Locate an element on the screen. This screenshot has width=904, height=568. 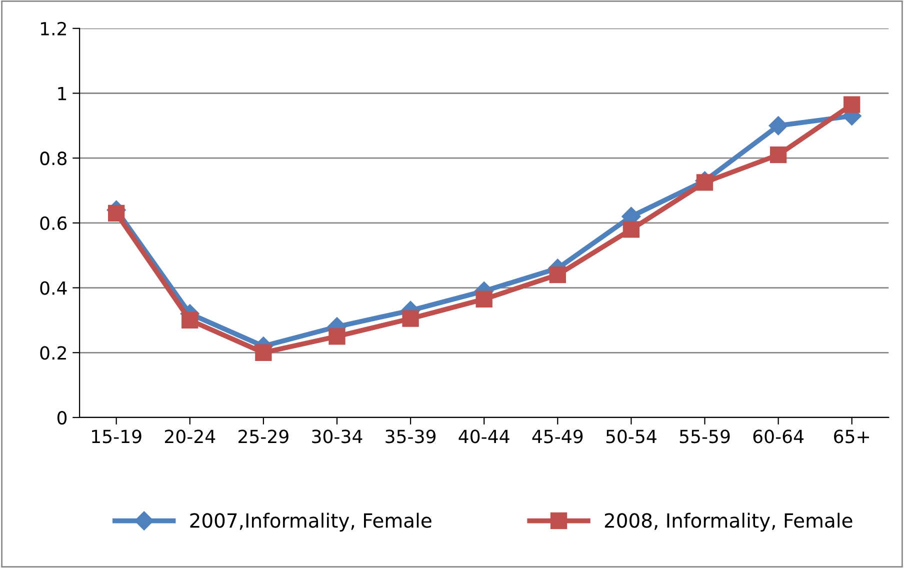
x-tick-label: 25-29 is located at coordinates (263, 437).